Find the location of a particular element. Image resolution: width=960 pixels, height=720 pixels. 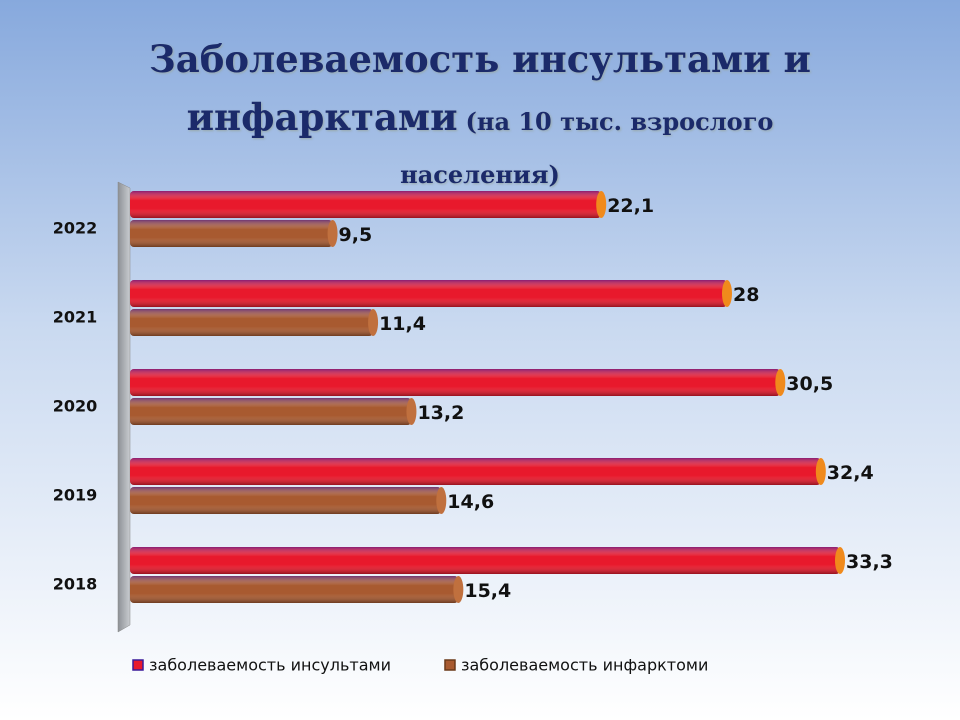

y-tick-label: 2020 is located at coordinates (75, 406).